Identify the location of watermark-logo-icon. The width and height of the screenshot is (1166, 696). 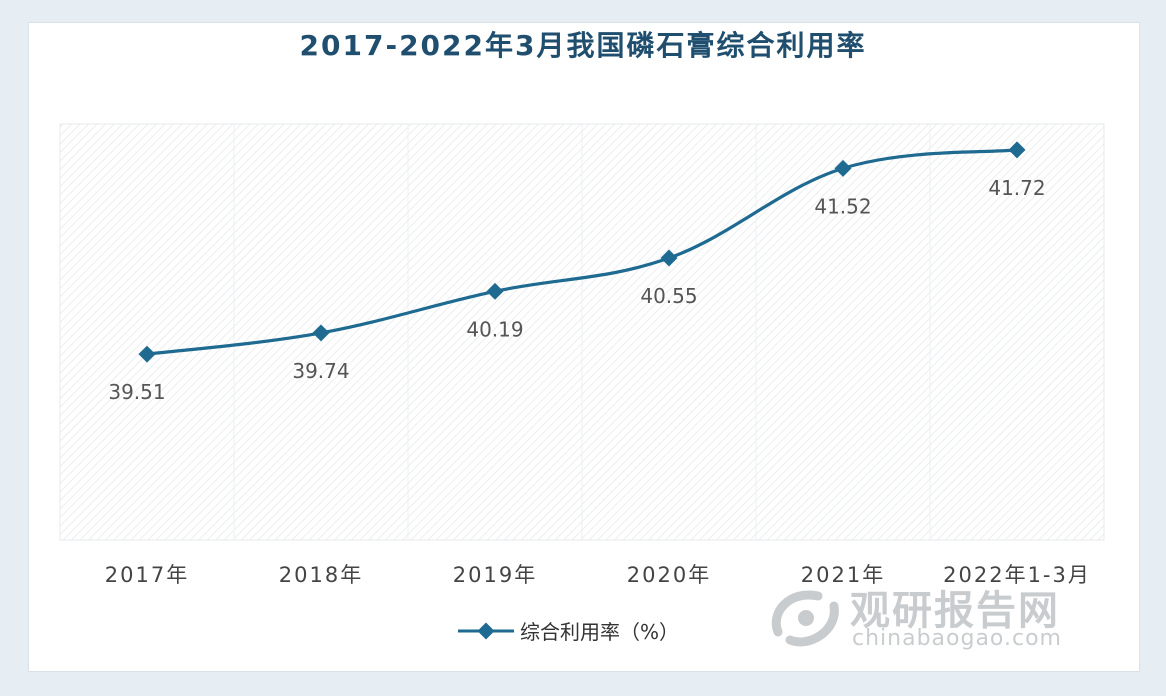
(805, 618).